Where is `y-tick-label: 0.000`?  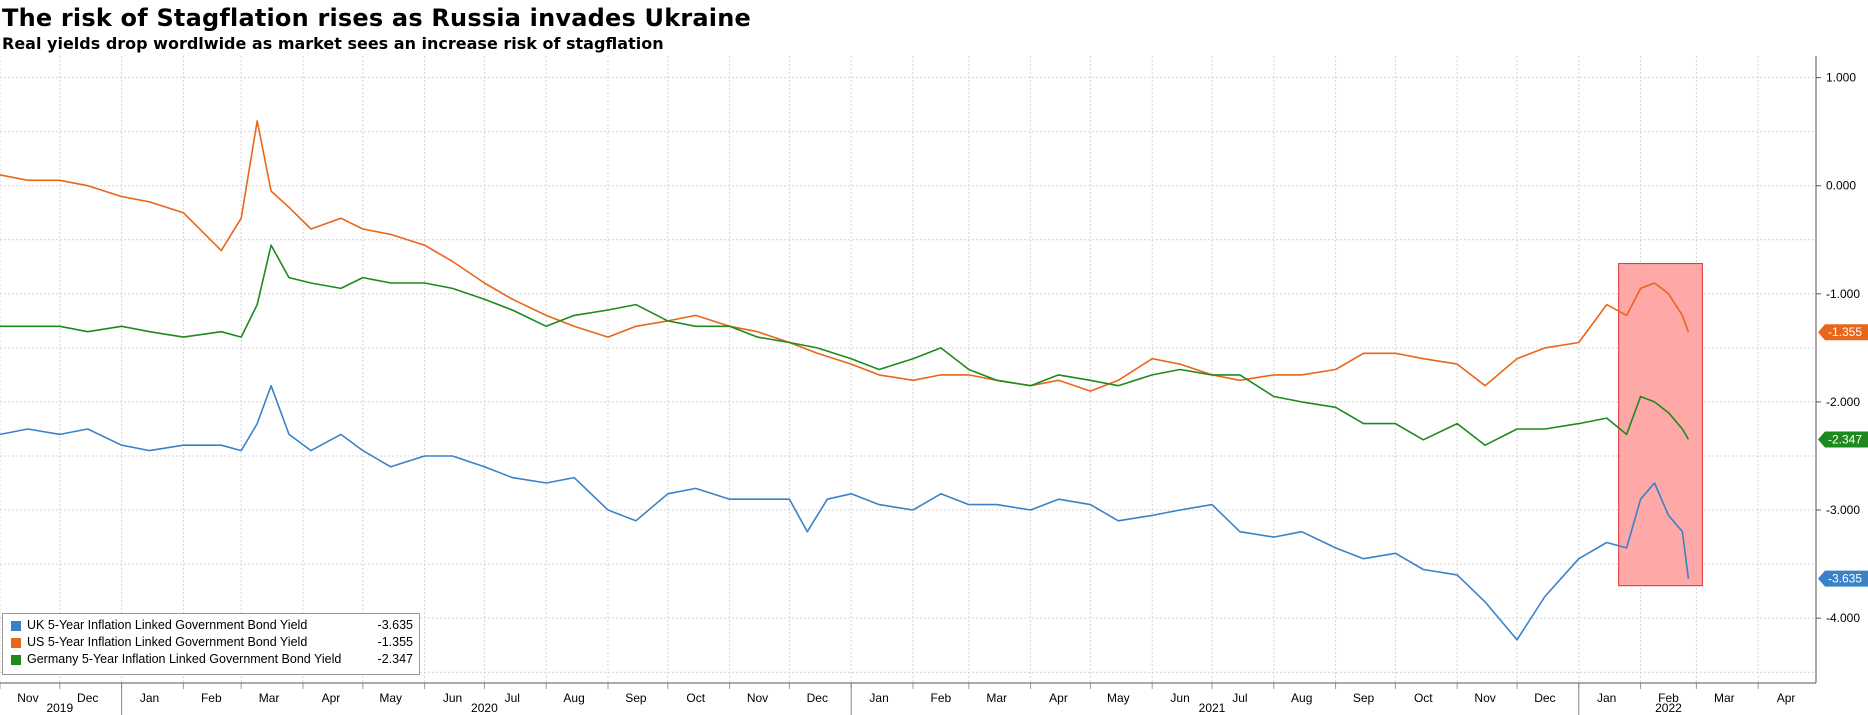
y-tick-label: 0.000 is located at coordinates (1841, 186).